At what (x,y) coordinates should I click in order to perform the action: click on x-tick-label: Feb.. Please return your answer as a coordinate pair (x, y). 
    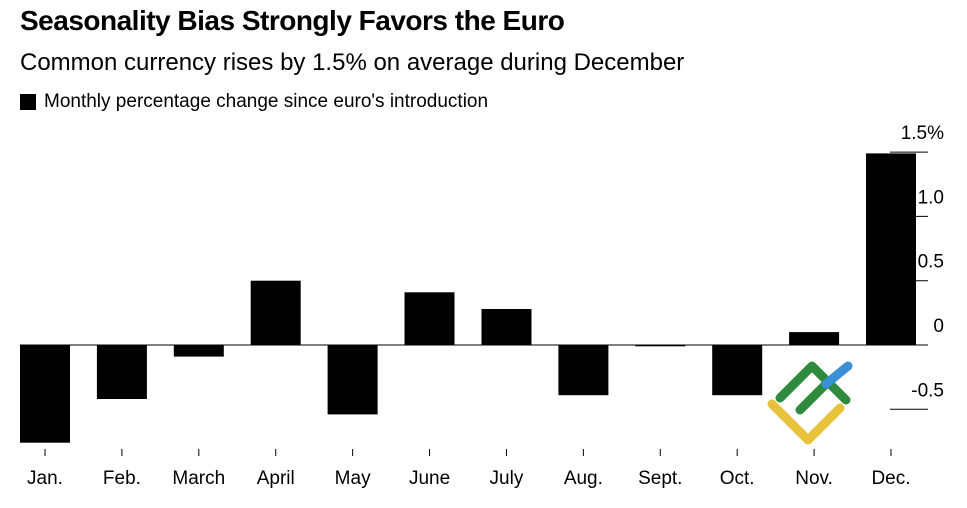
    Looking at the image, I should click on (122, 478).